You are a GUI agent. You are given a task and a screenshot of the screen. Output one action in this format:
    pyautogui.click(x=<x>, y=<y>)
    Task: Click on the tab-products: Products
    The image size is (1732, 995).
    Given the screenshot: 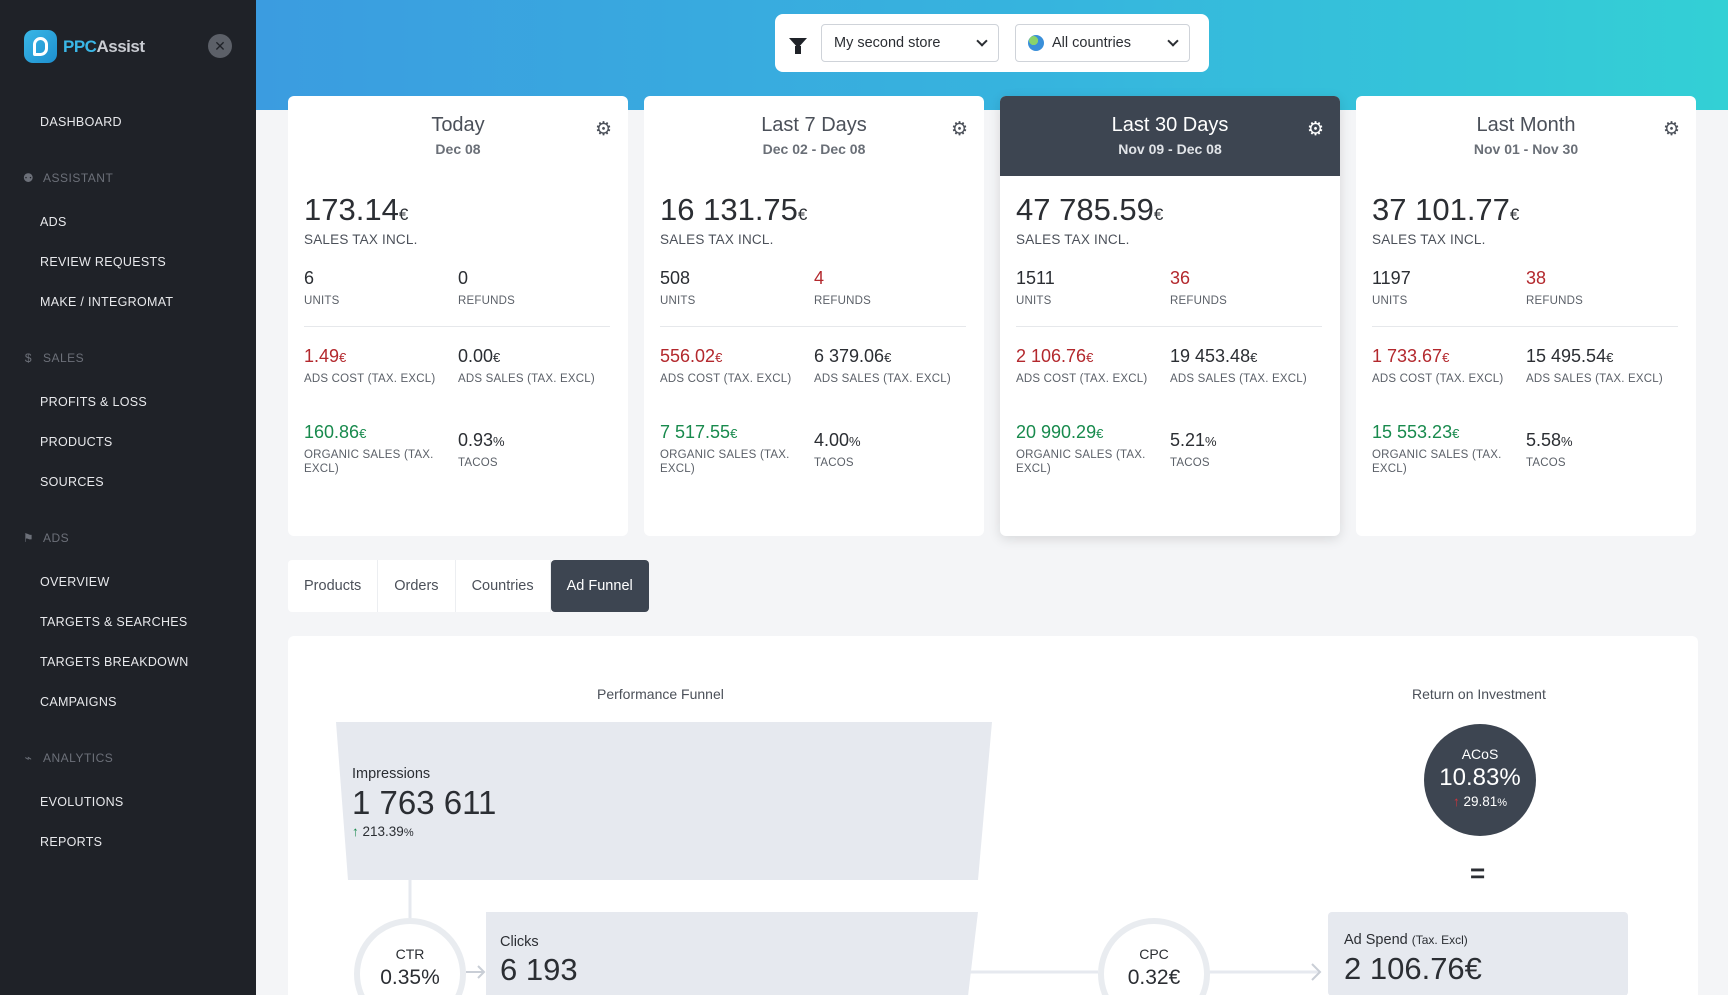 What is the action you would take?
    pyautogui.click(x=333, y=586)
    